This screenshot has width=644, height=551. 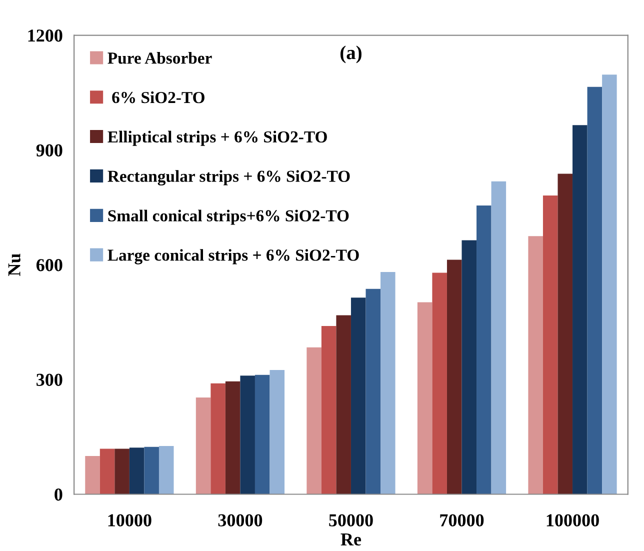 I want to click on y-tick-label: 600, so click(x=49, y=265).